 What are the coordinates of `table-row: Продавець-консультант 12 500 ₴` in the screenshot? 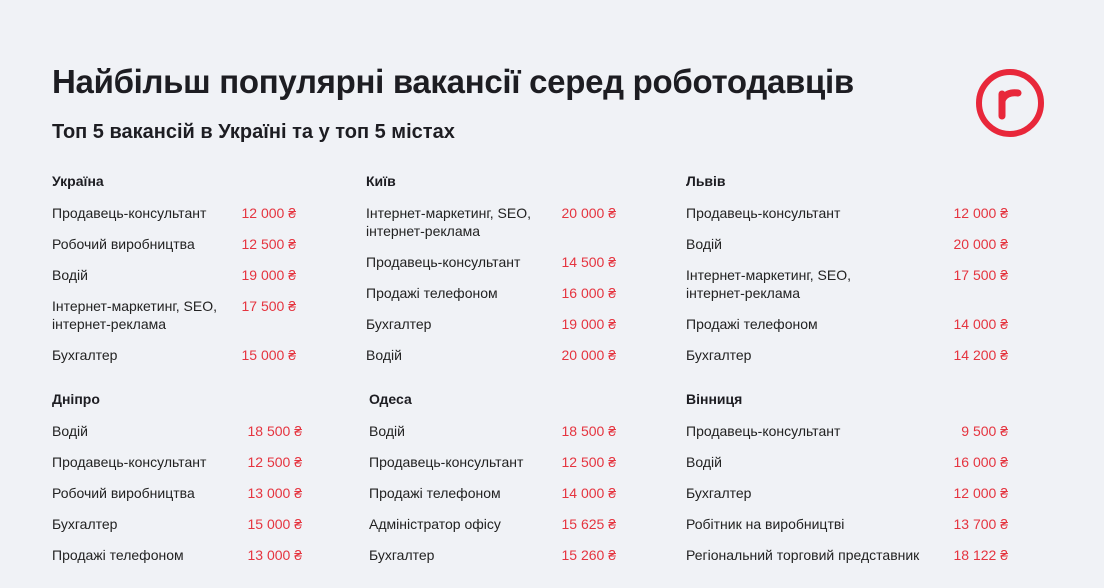 It's located at (177, 462).